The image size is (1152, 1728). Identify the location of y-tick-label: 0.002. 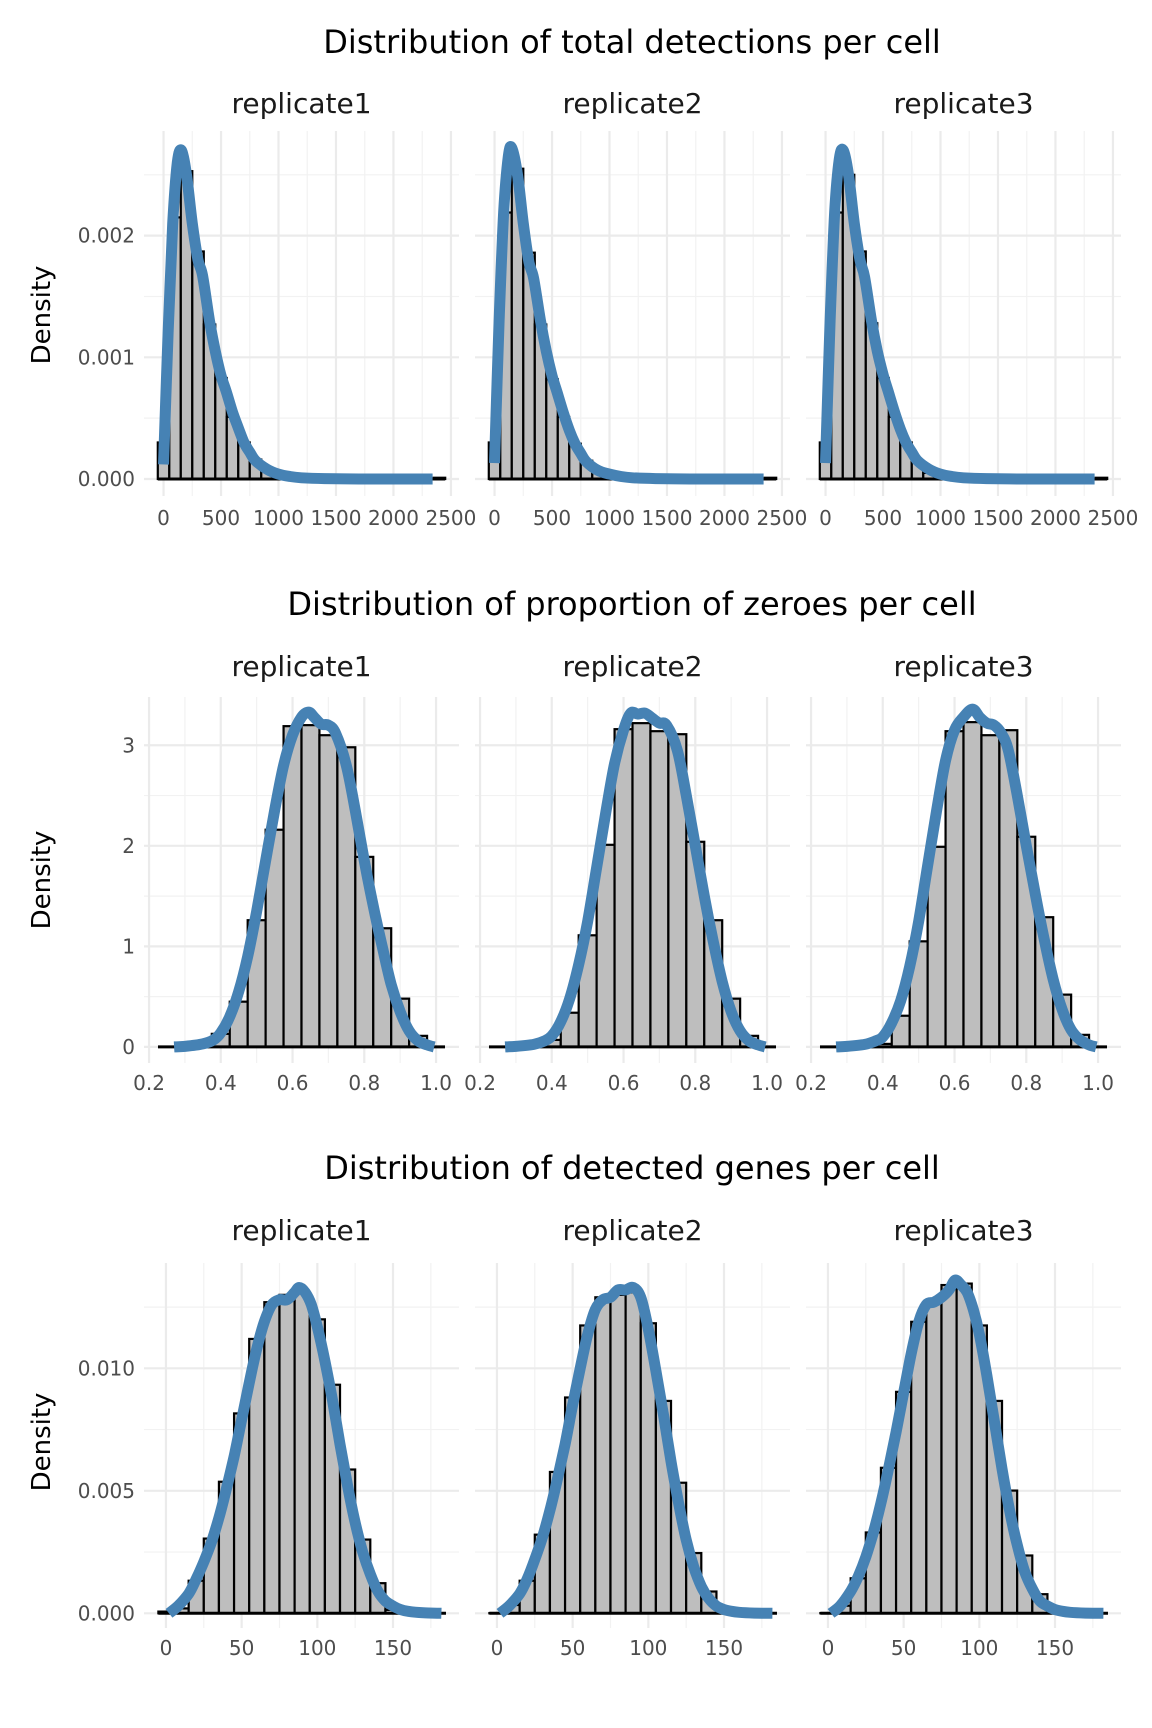
(106, 236).